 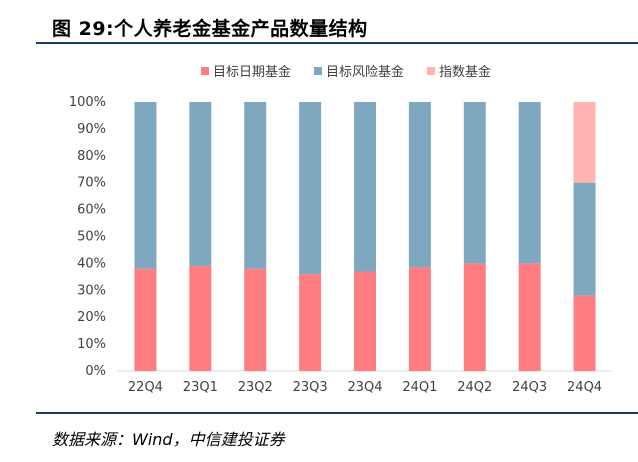 I want to click on y-tick-label: 40%, so click(x=91, y=263).